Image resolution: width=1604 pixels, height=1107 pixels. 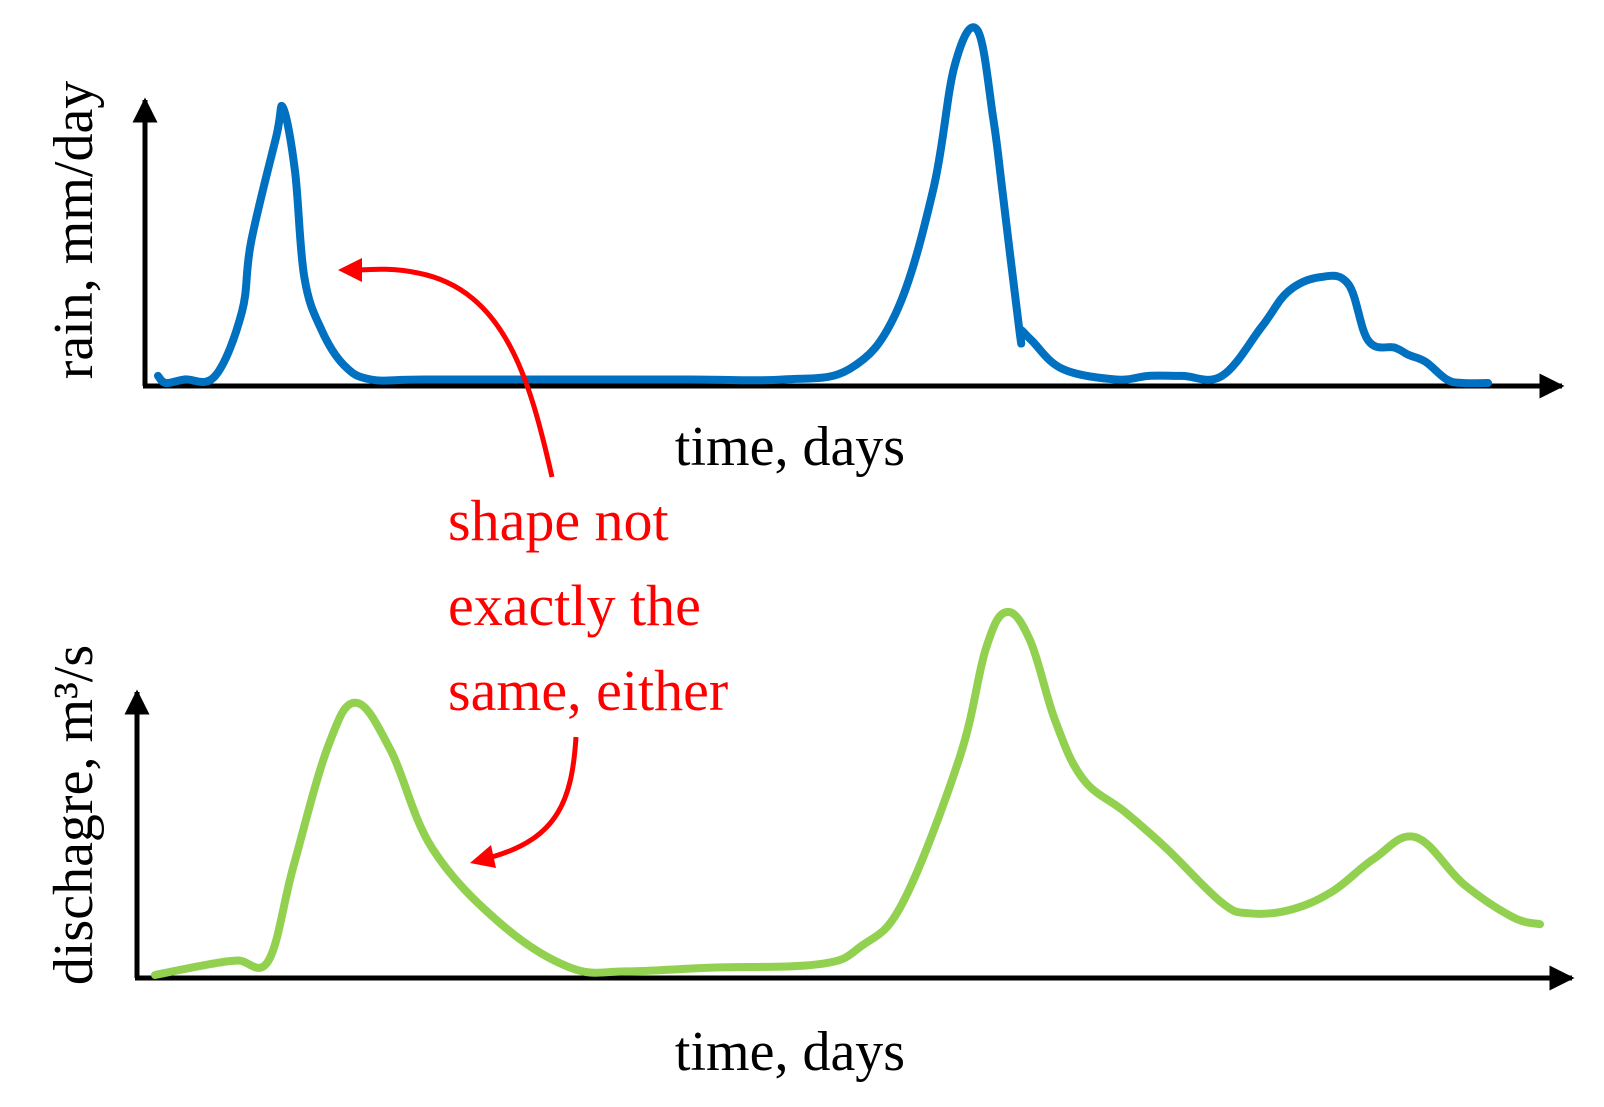 I want to click on annotation-line-3: same, either, so click(x=588, y=690).